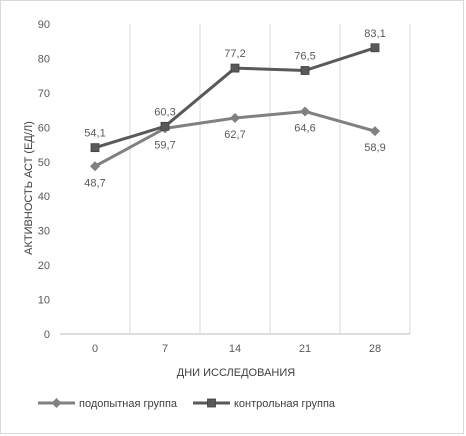 Image resolution: width=466 pixels, height=436 pixels. I want to click on legend-item-series-1: подопытная группа, so click(108, 404).